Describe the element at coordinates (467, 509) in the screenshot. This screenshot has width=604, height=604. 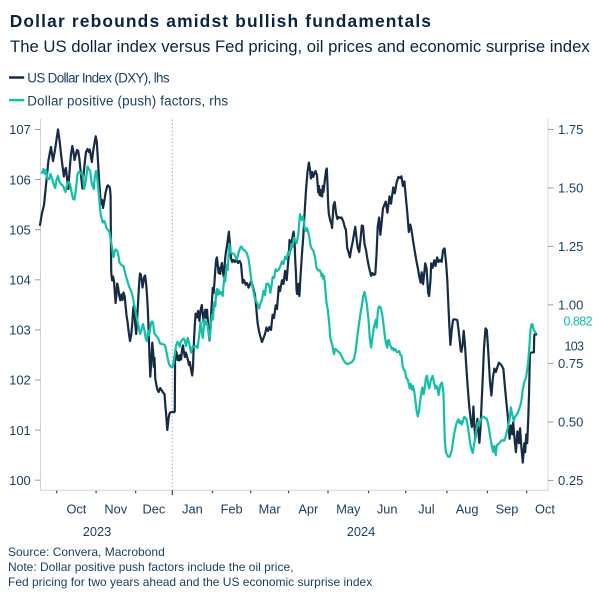
I see `svg-text: Aug` at that location.